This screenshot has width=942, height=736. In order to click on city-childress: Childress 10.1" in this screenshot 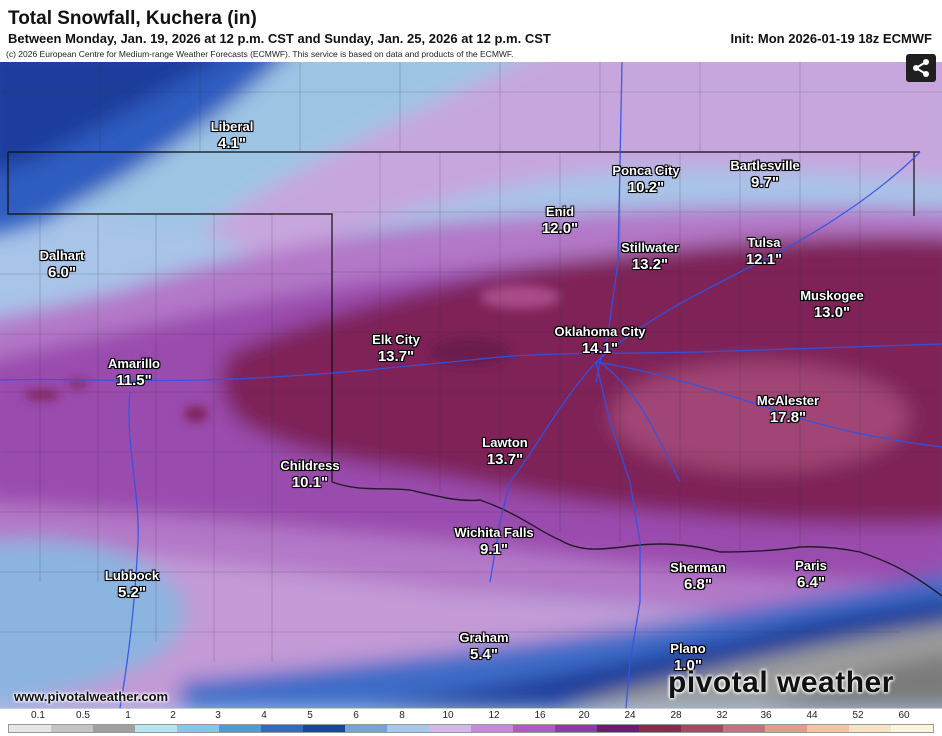, I will do `click(310, 474)`.